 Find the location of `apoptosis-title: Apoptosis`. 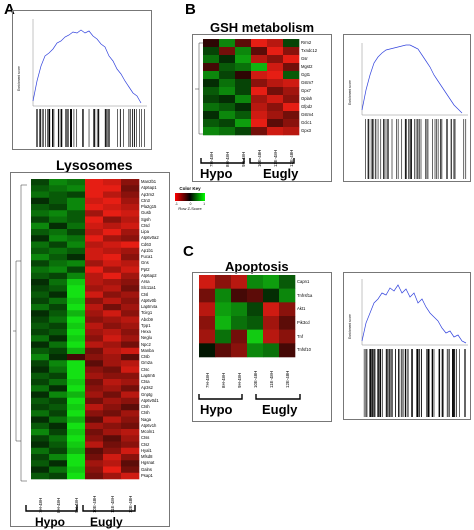

apoptosis-title: Apoptosis is located at coordinates (257, 266).